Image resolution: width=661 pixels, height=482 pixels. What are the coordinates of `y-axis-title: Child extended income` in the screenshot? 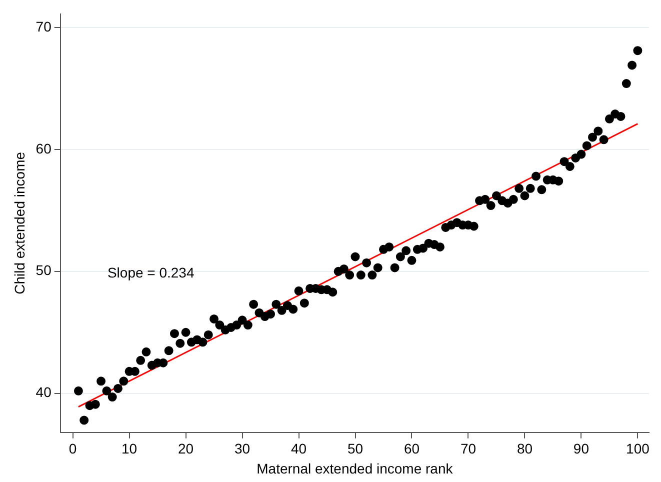 It's located at (19, 223).